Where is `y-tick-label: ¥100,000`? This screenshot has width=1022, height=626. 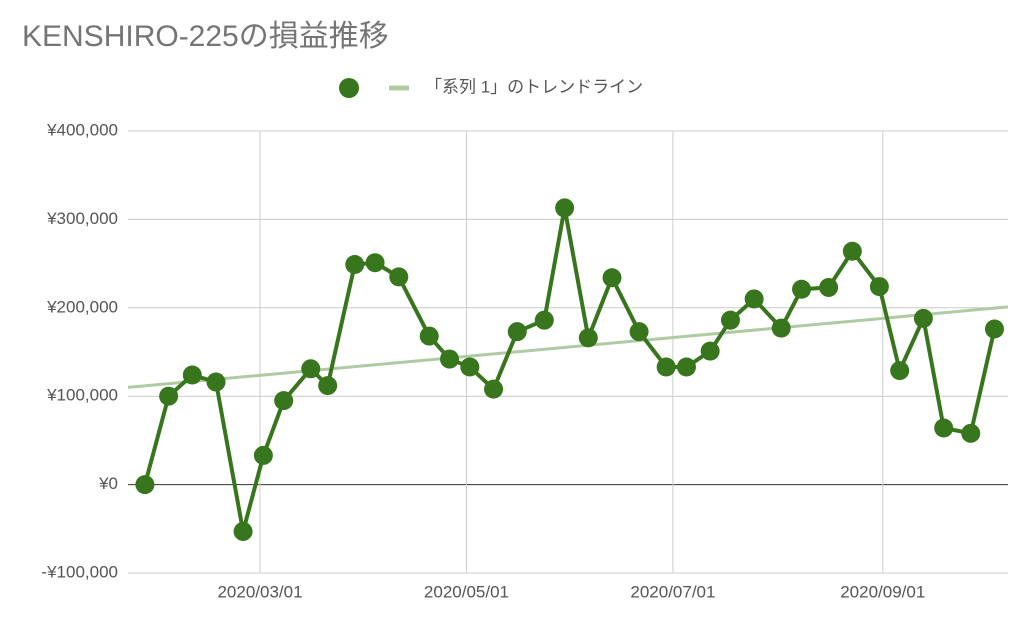
y-tick-label: ¥100,000 is located at coordinates (82, 395).